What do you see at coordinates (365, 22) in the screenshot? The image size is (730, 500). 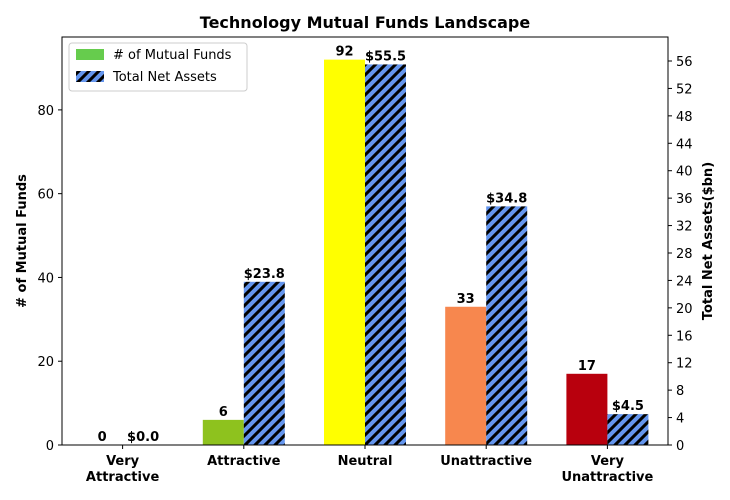 I see `chart-title: Technology Mutual Funds Landscape` at bounding box center [365, 22].